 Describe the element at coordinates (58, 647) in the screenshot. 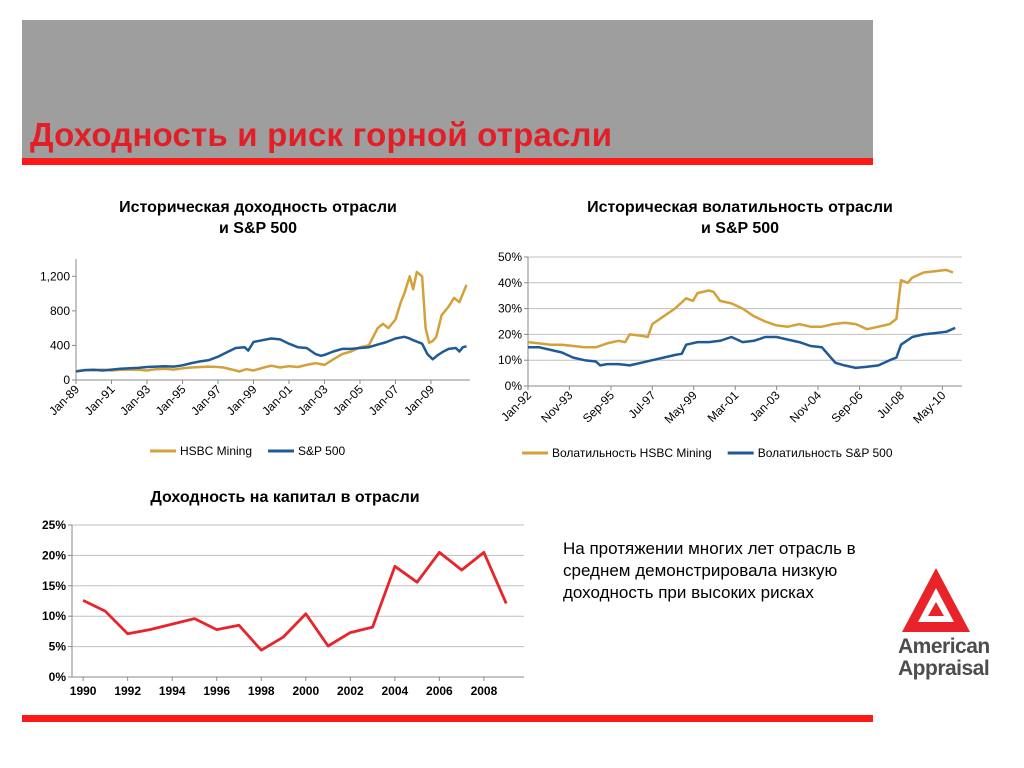

I see `y-tick-label: 5%` at that location.